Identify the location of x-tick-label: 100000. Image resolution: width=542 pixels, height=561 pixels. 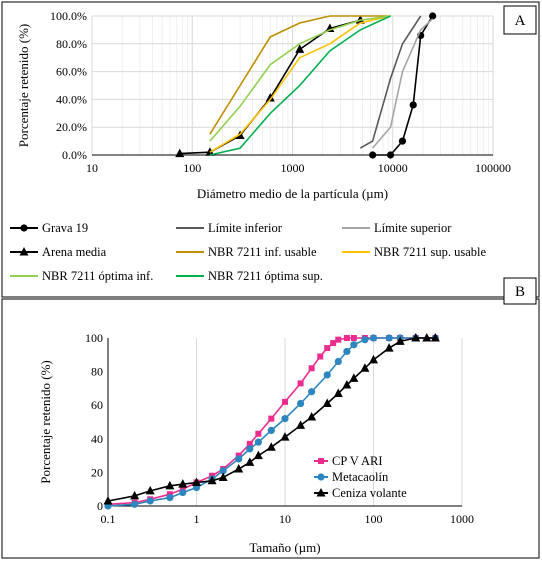
(493, 168).